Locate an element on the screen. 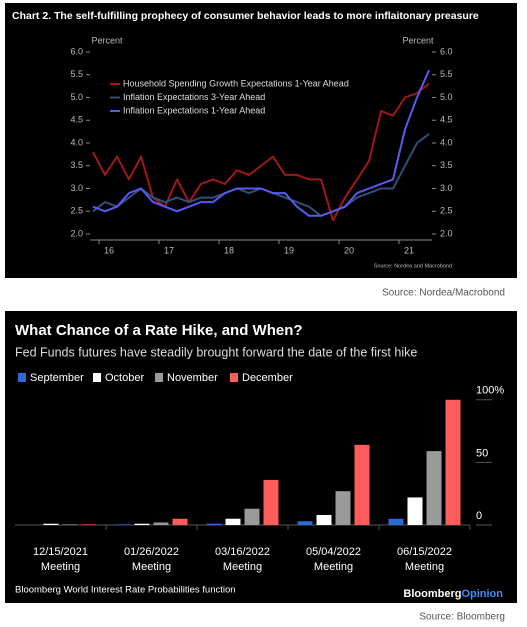  y-tick-label: 3.0 is located at coordinates (76, 188).